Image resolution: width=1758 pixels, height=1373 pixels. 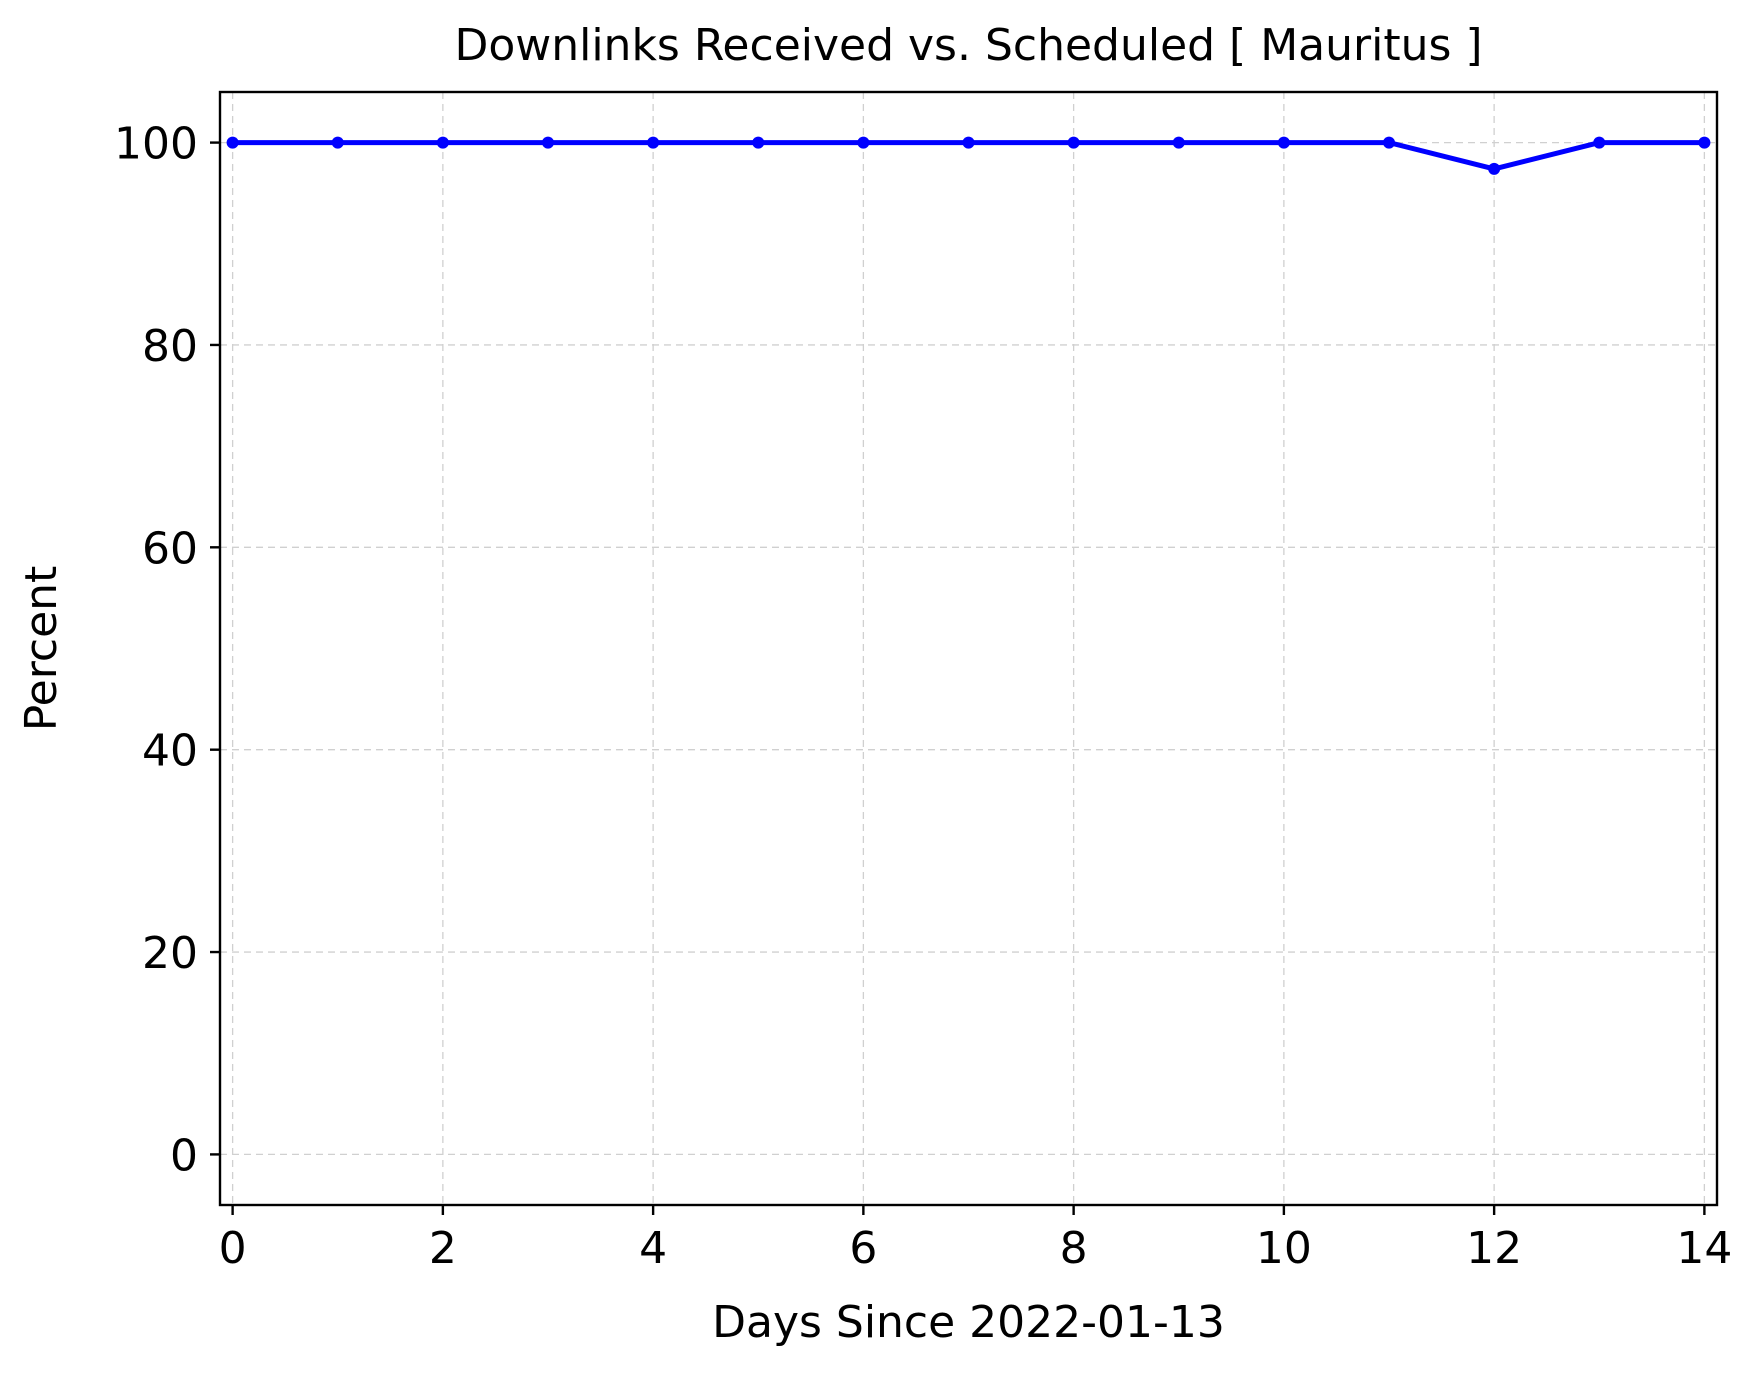 I want to click on x-tick-label: 0, so click(x=233, y=1248).